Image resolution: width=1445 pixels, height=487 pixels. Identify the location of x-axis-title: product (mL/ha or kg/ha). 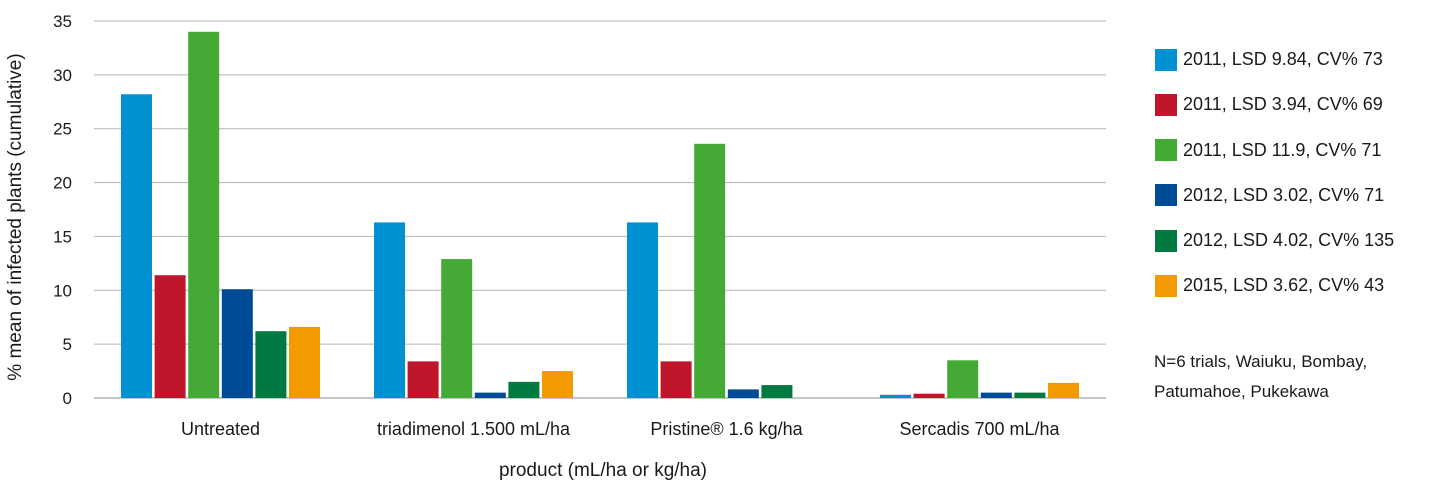
(603, 470).